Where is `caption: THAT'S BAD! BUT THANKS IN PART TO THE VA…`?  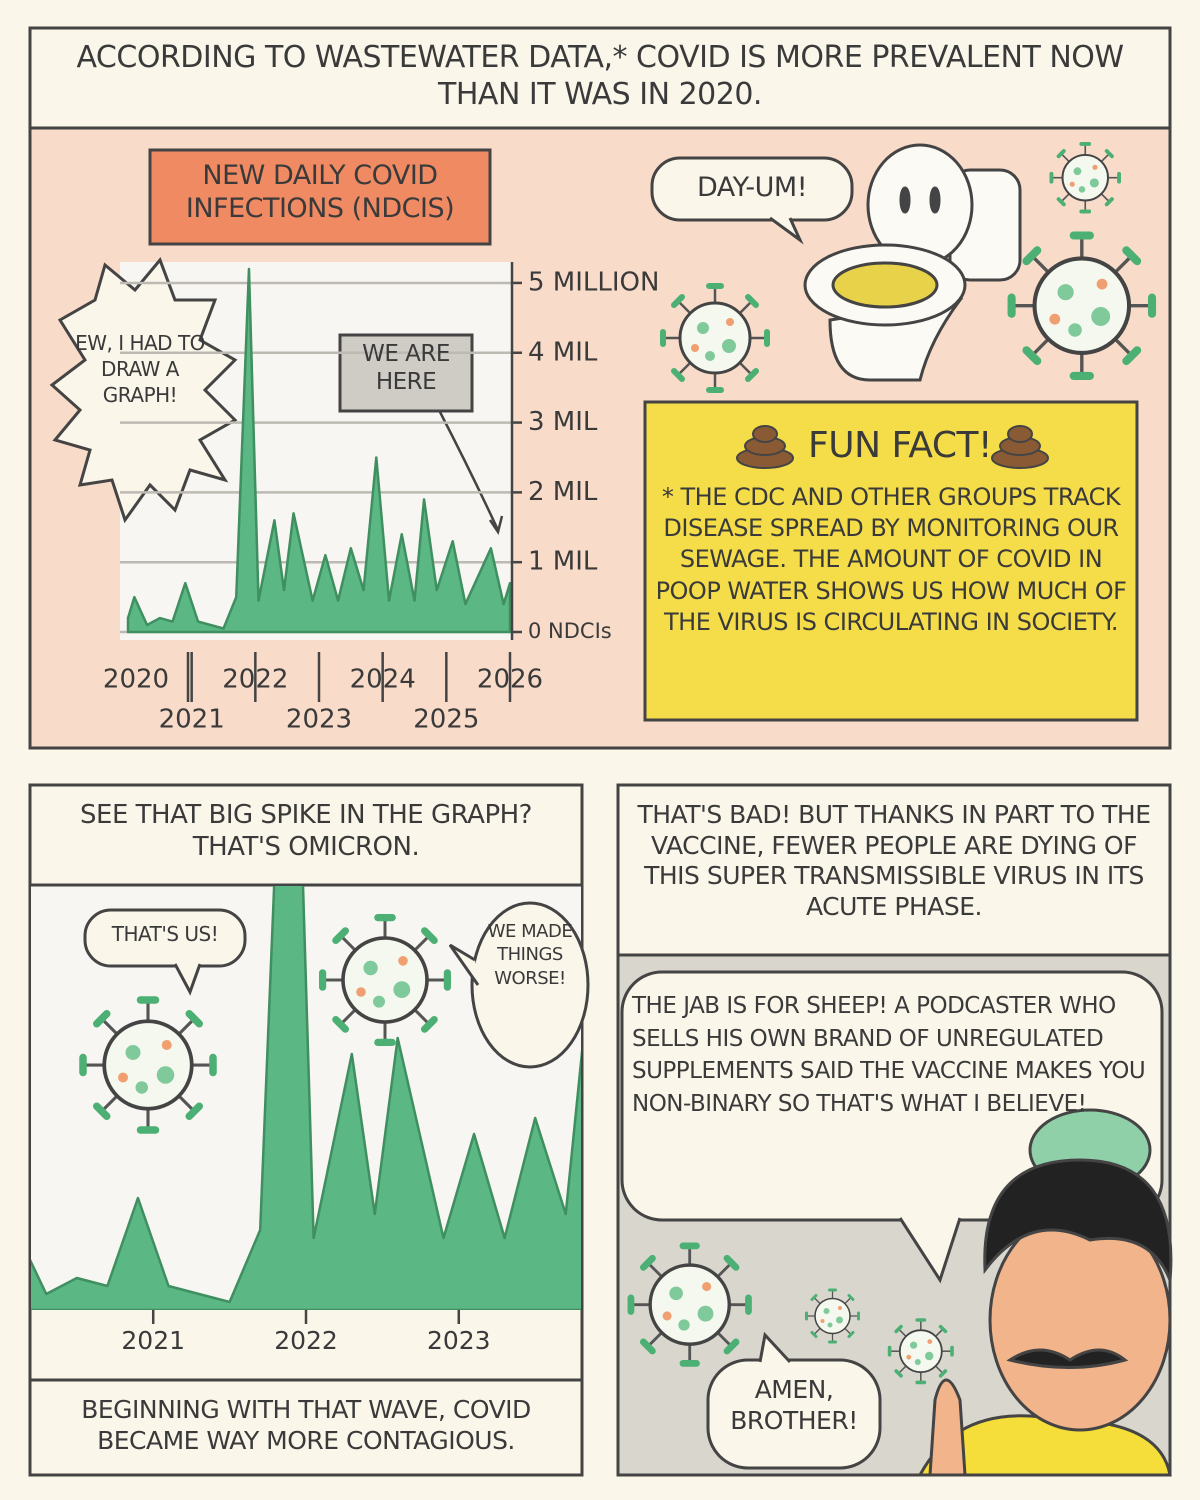
caption: THAT'S BAD! BUT THANKS IN PART TO THE VA… is located at coordinates (894, 860).